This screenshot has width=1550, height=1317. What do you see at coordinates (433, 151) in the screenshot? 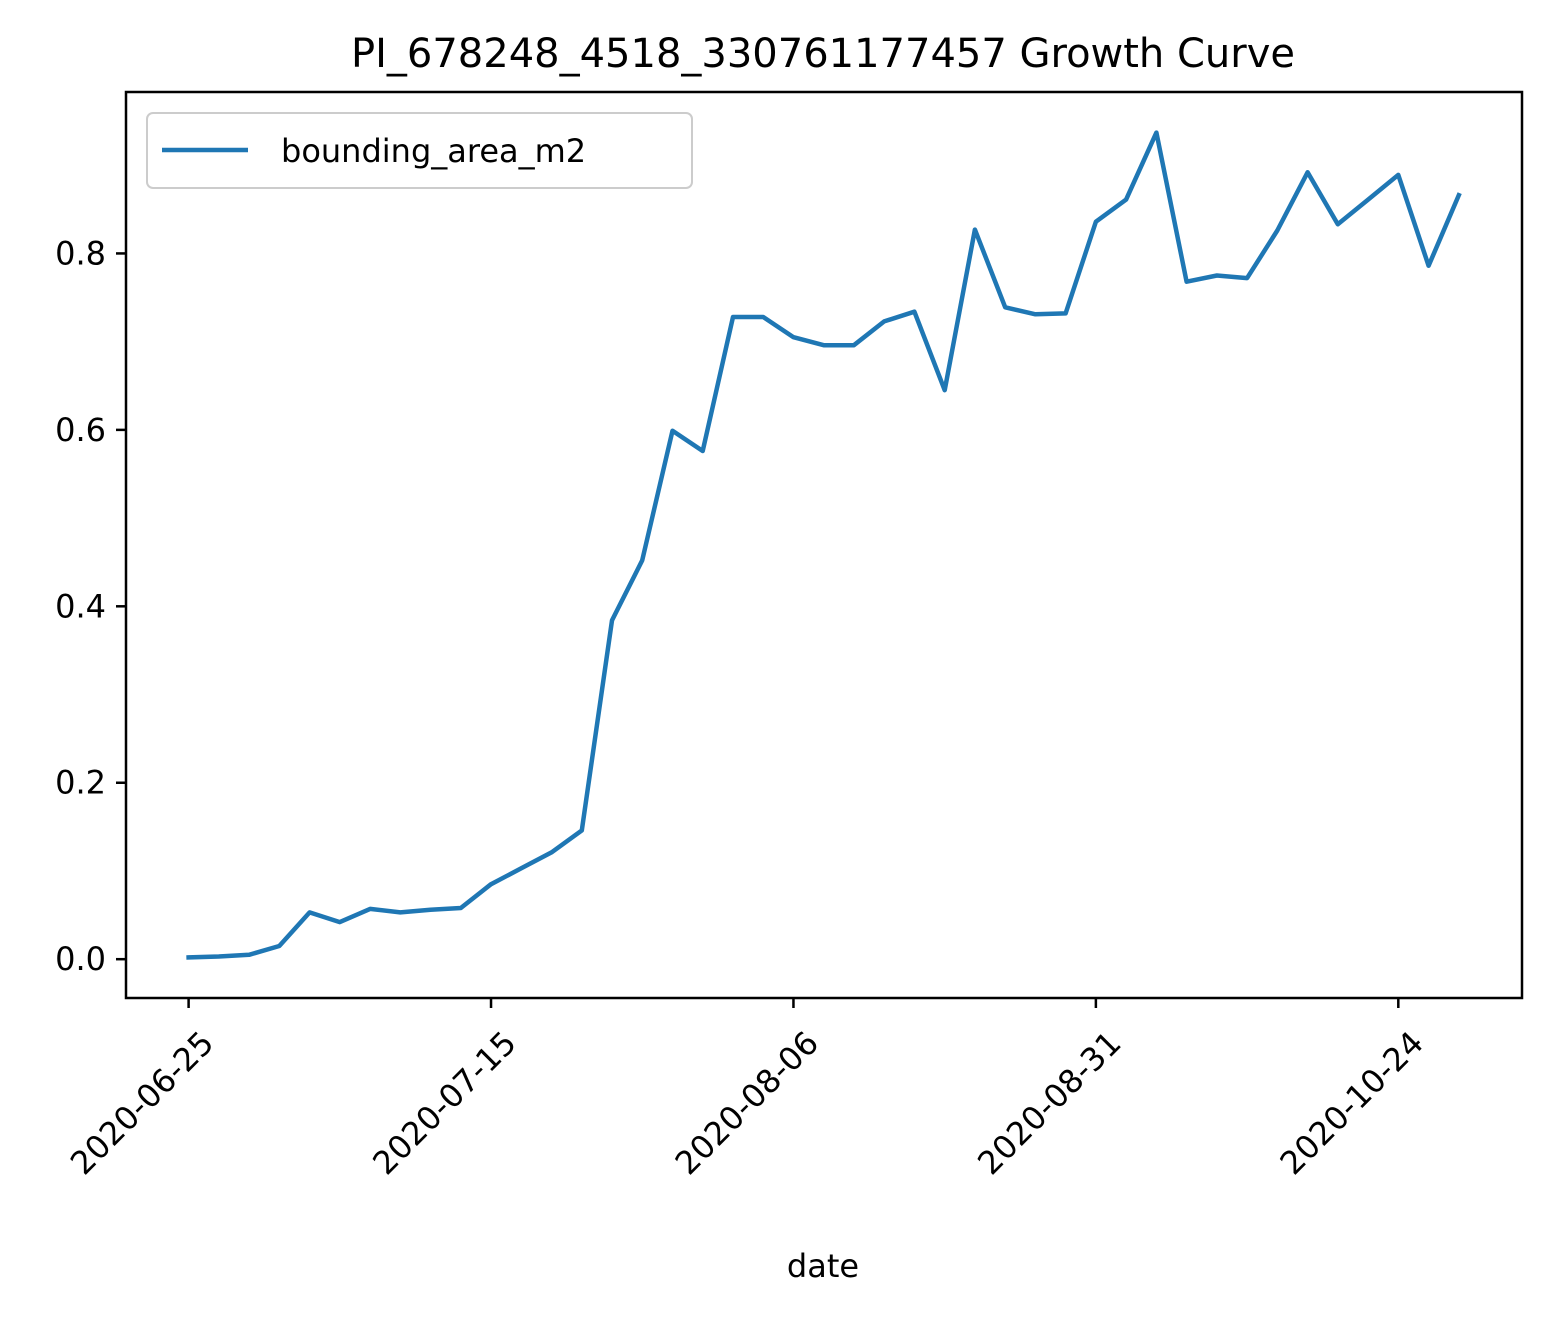
I see `legend-label: bounding_area_m2` at bounding box center [433, 151].